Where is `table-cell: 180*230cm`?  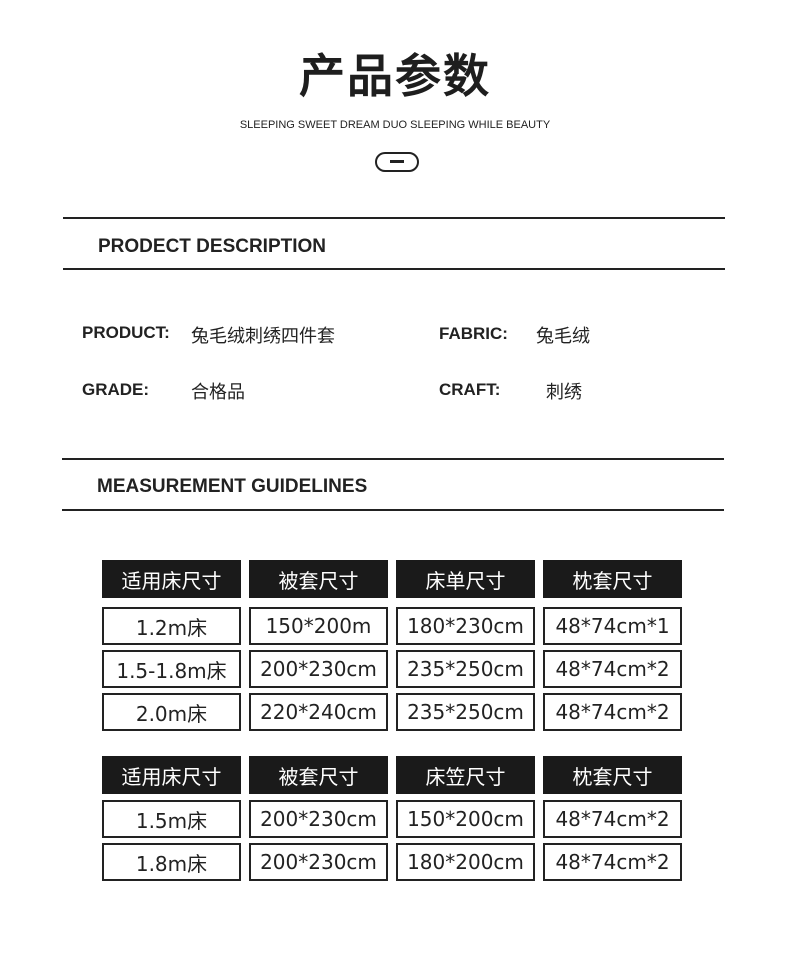
table-cell: 180*230cm is located at coordinates (465, 626).